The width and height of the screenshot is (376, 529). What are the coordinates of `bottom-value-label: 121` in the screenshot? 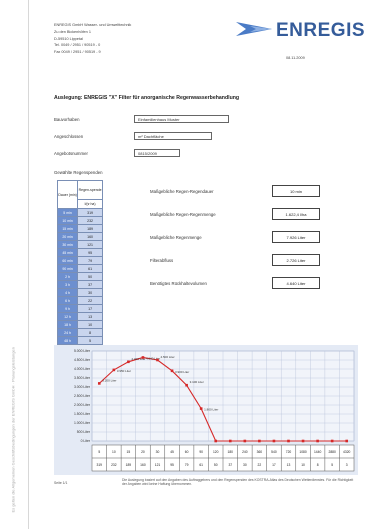 It's located at (158, 465).